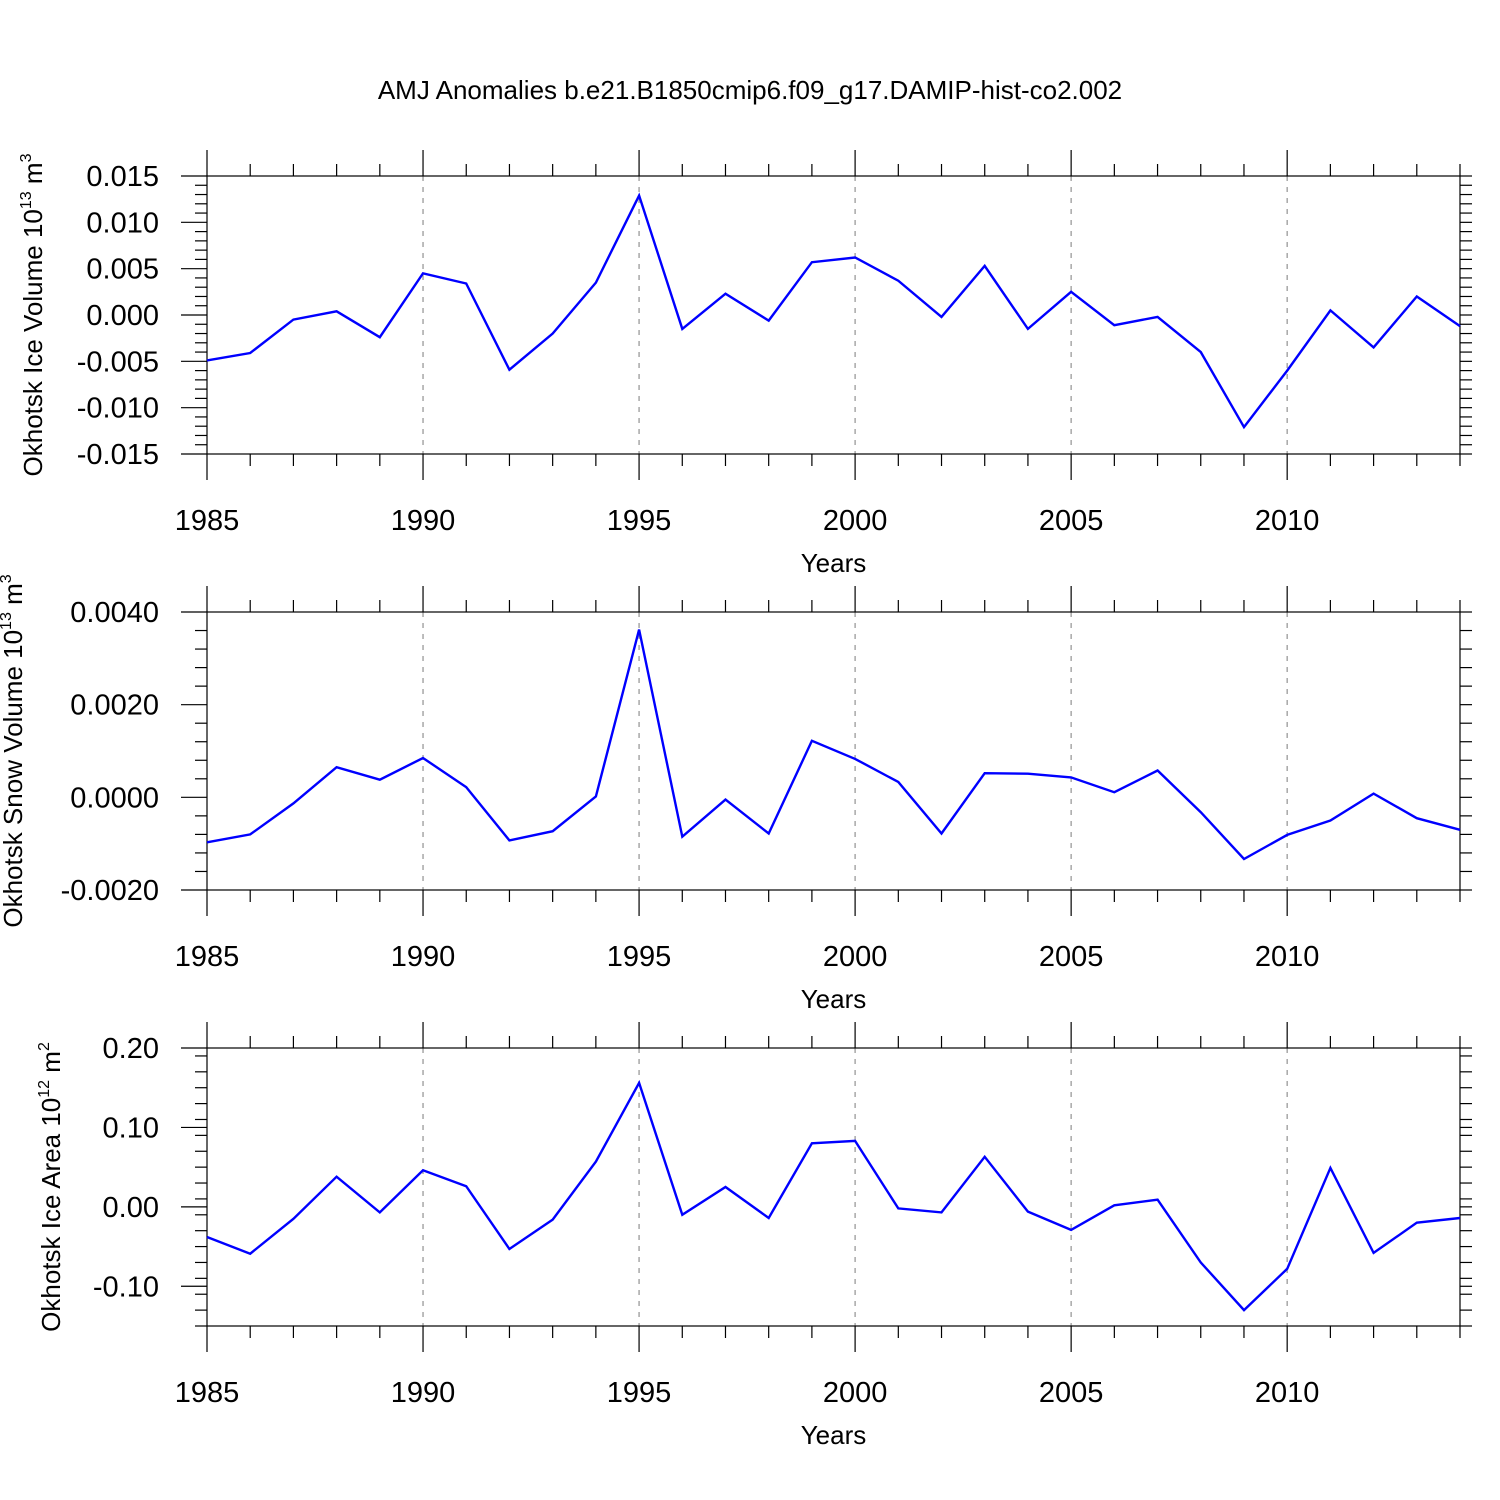 The image size is (1500, 1500). I want to click on y-tick-label: 0.20, so click(131, 1049).